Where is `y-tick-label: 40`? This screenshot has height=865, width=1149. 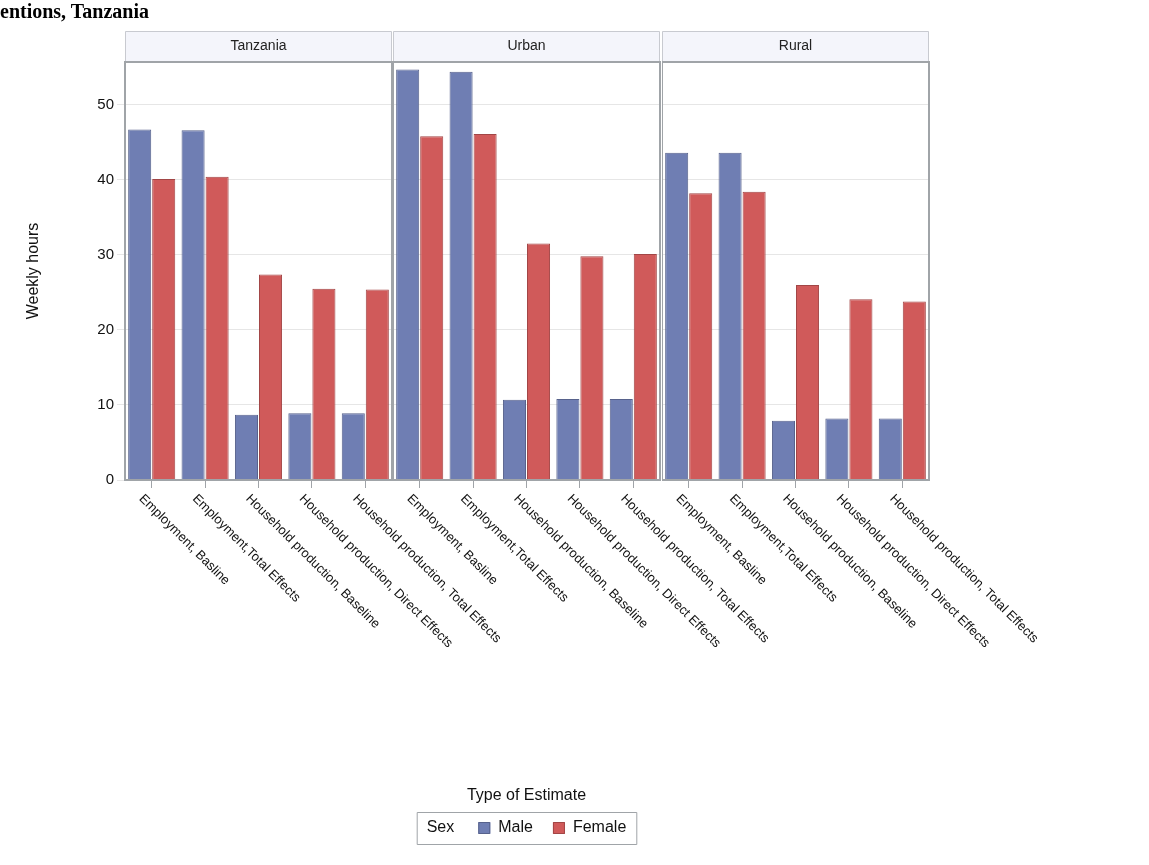
y-tick-label: 40 is located at coordinates (105, 178).